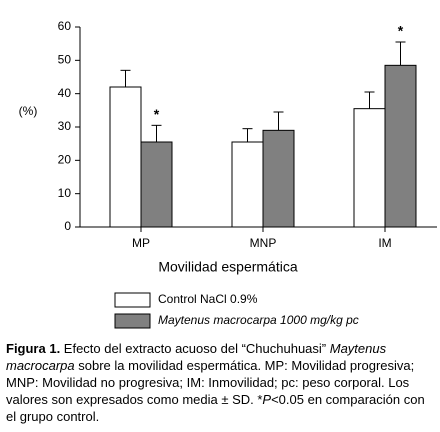 The height and width of the screenshot is (432, 440). Describe the element at coordinates (267, 399) in the screenshot. I see `caption-run: P` at that location.